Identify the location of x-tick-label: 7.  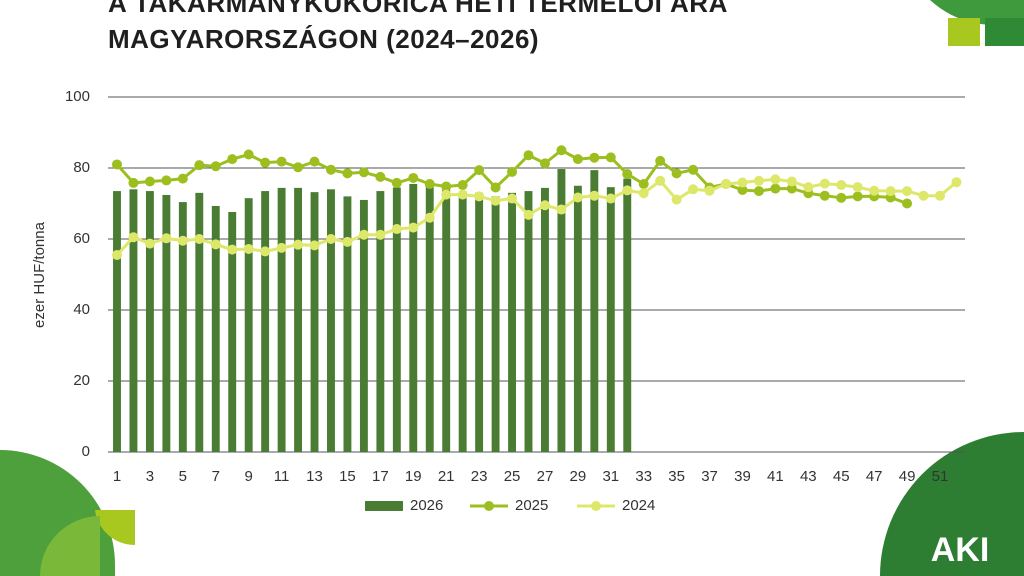
(216, 476).